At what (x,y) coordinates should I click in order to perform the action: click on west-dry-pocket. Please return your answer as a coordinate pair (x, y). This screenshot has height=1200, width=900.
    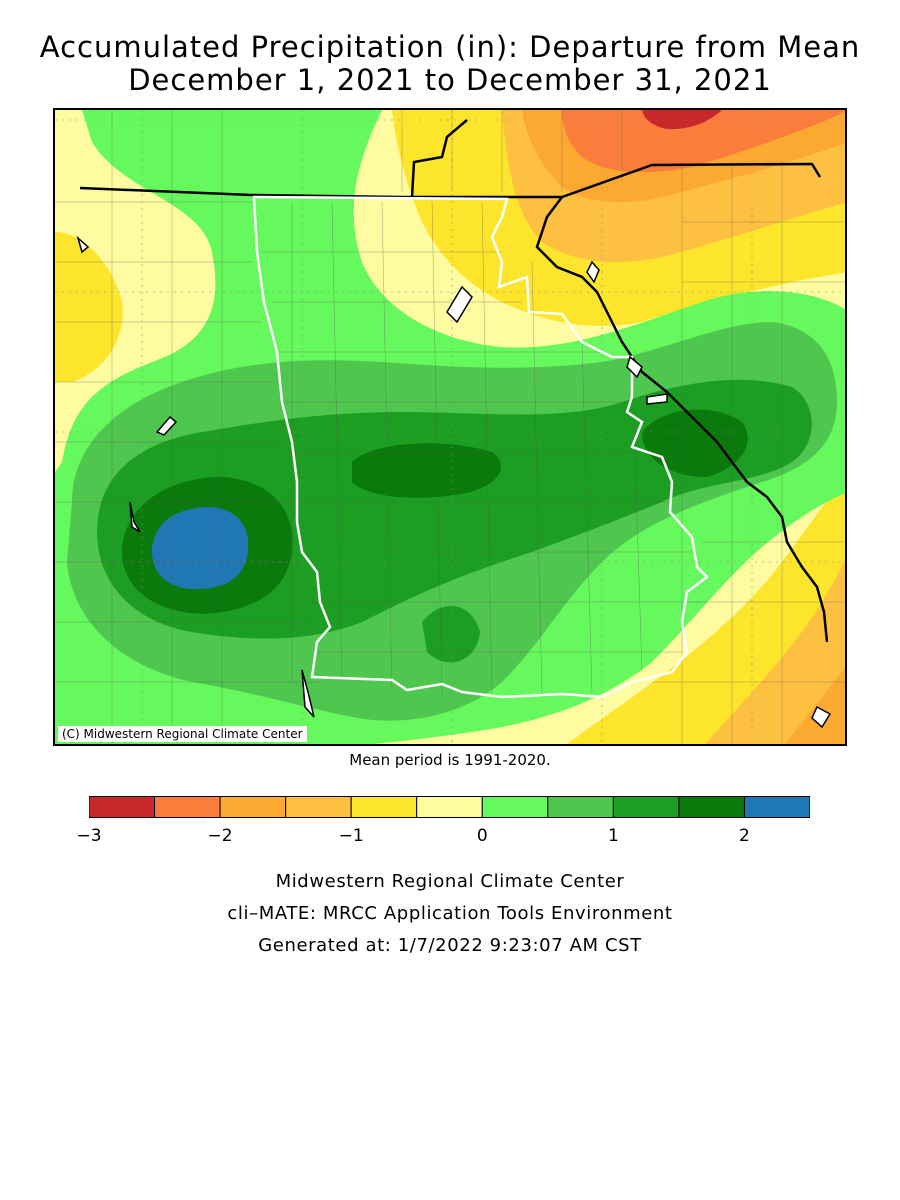
    Looking at the image, I should click on (89, 307).